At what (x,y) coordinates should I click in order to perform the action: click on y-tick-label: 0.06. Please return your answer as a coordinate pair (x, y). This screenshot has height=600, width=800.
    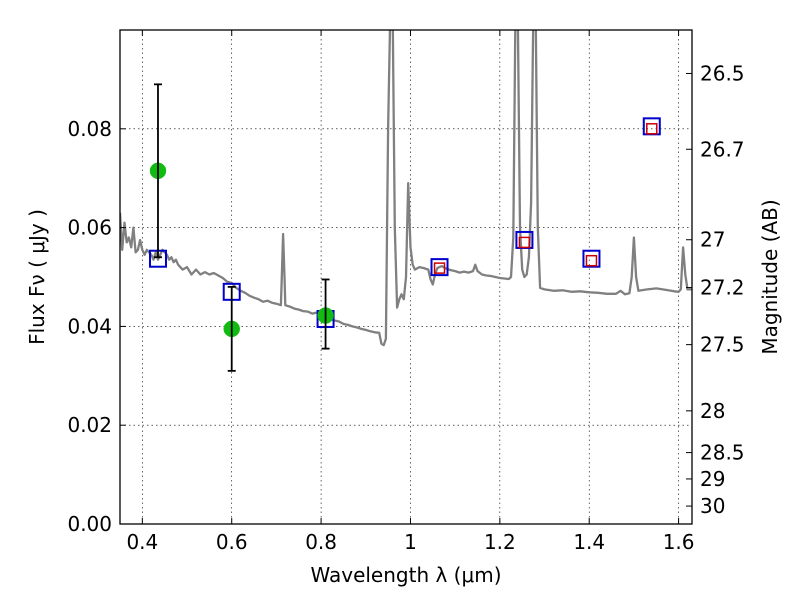
    Looking at the image, I should click on (89, 228).